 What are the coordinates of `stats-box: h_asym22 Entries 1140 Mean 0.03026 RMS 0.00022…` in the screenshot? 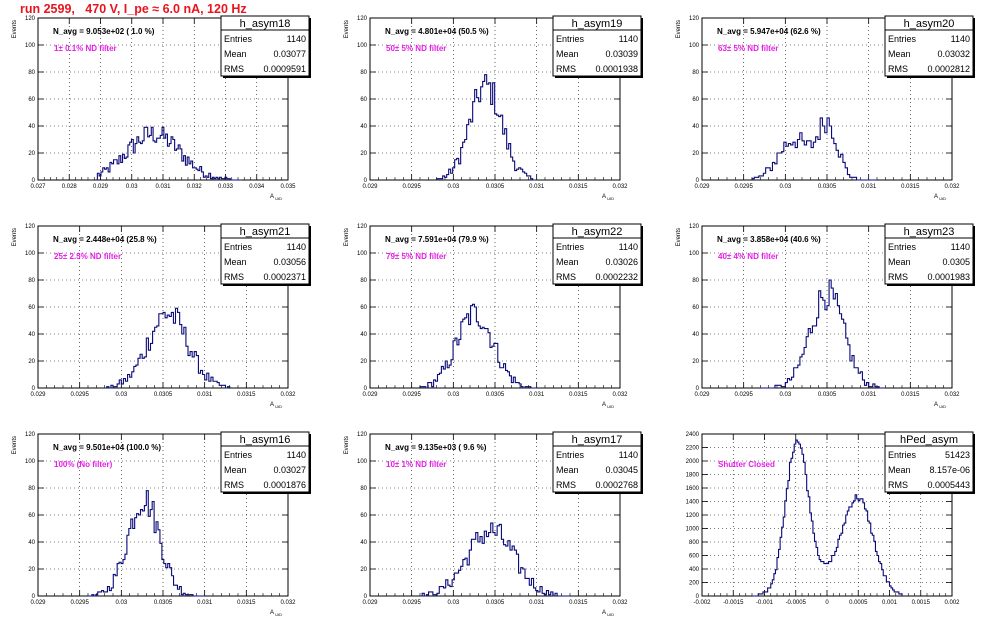 It's located at (597, 254).